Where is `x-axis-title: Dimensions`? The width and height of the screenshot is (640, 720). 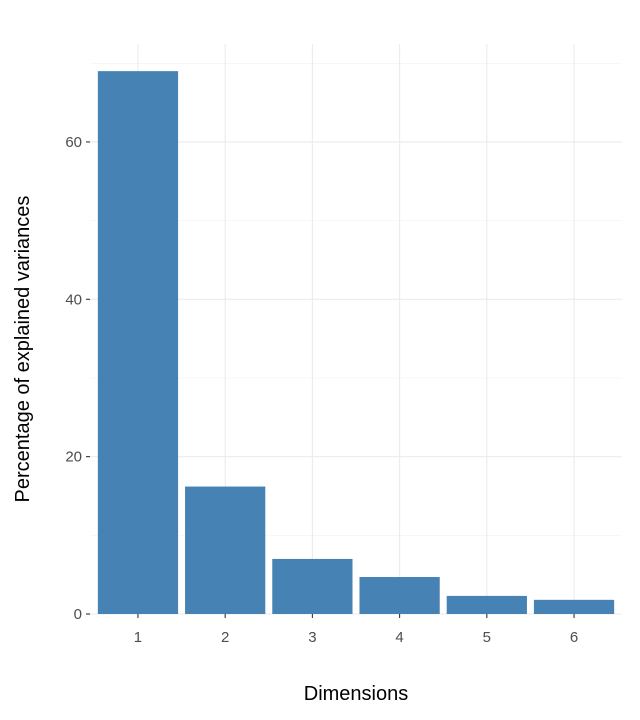
x-axis-title: Dimensions is located at coordinates (356, 694).